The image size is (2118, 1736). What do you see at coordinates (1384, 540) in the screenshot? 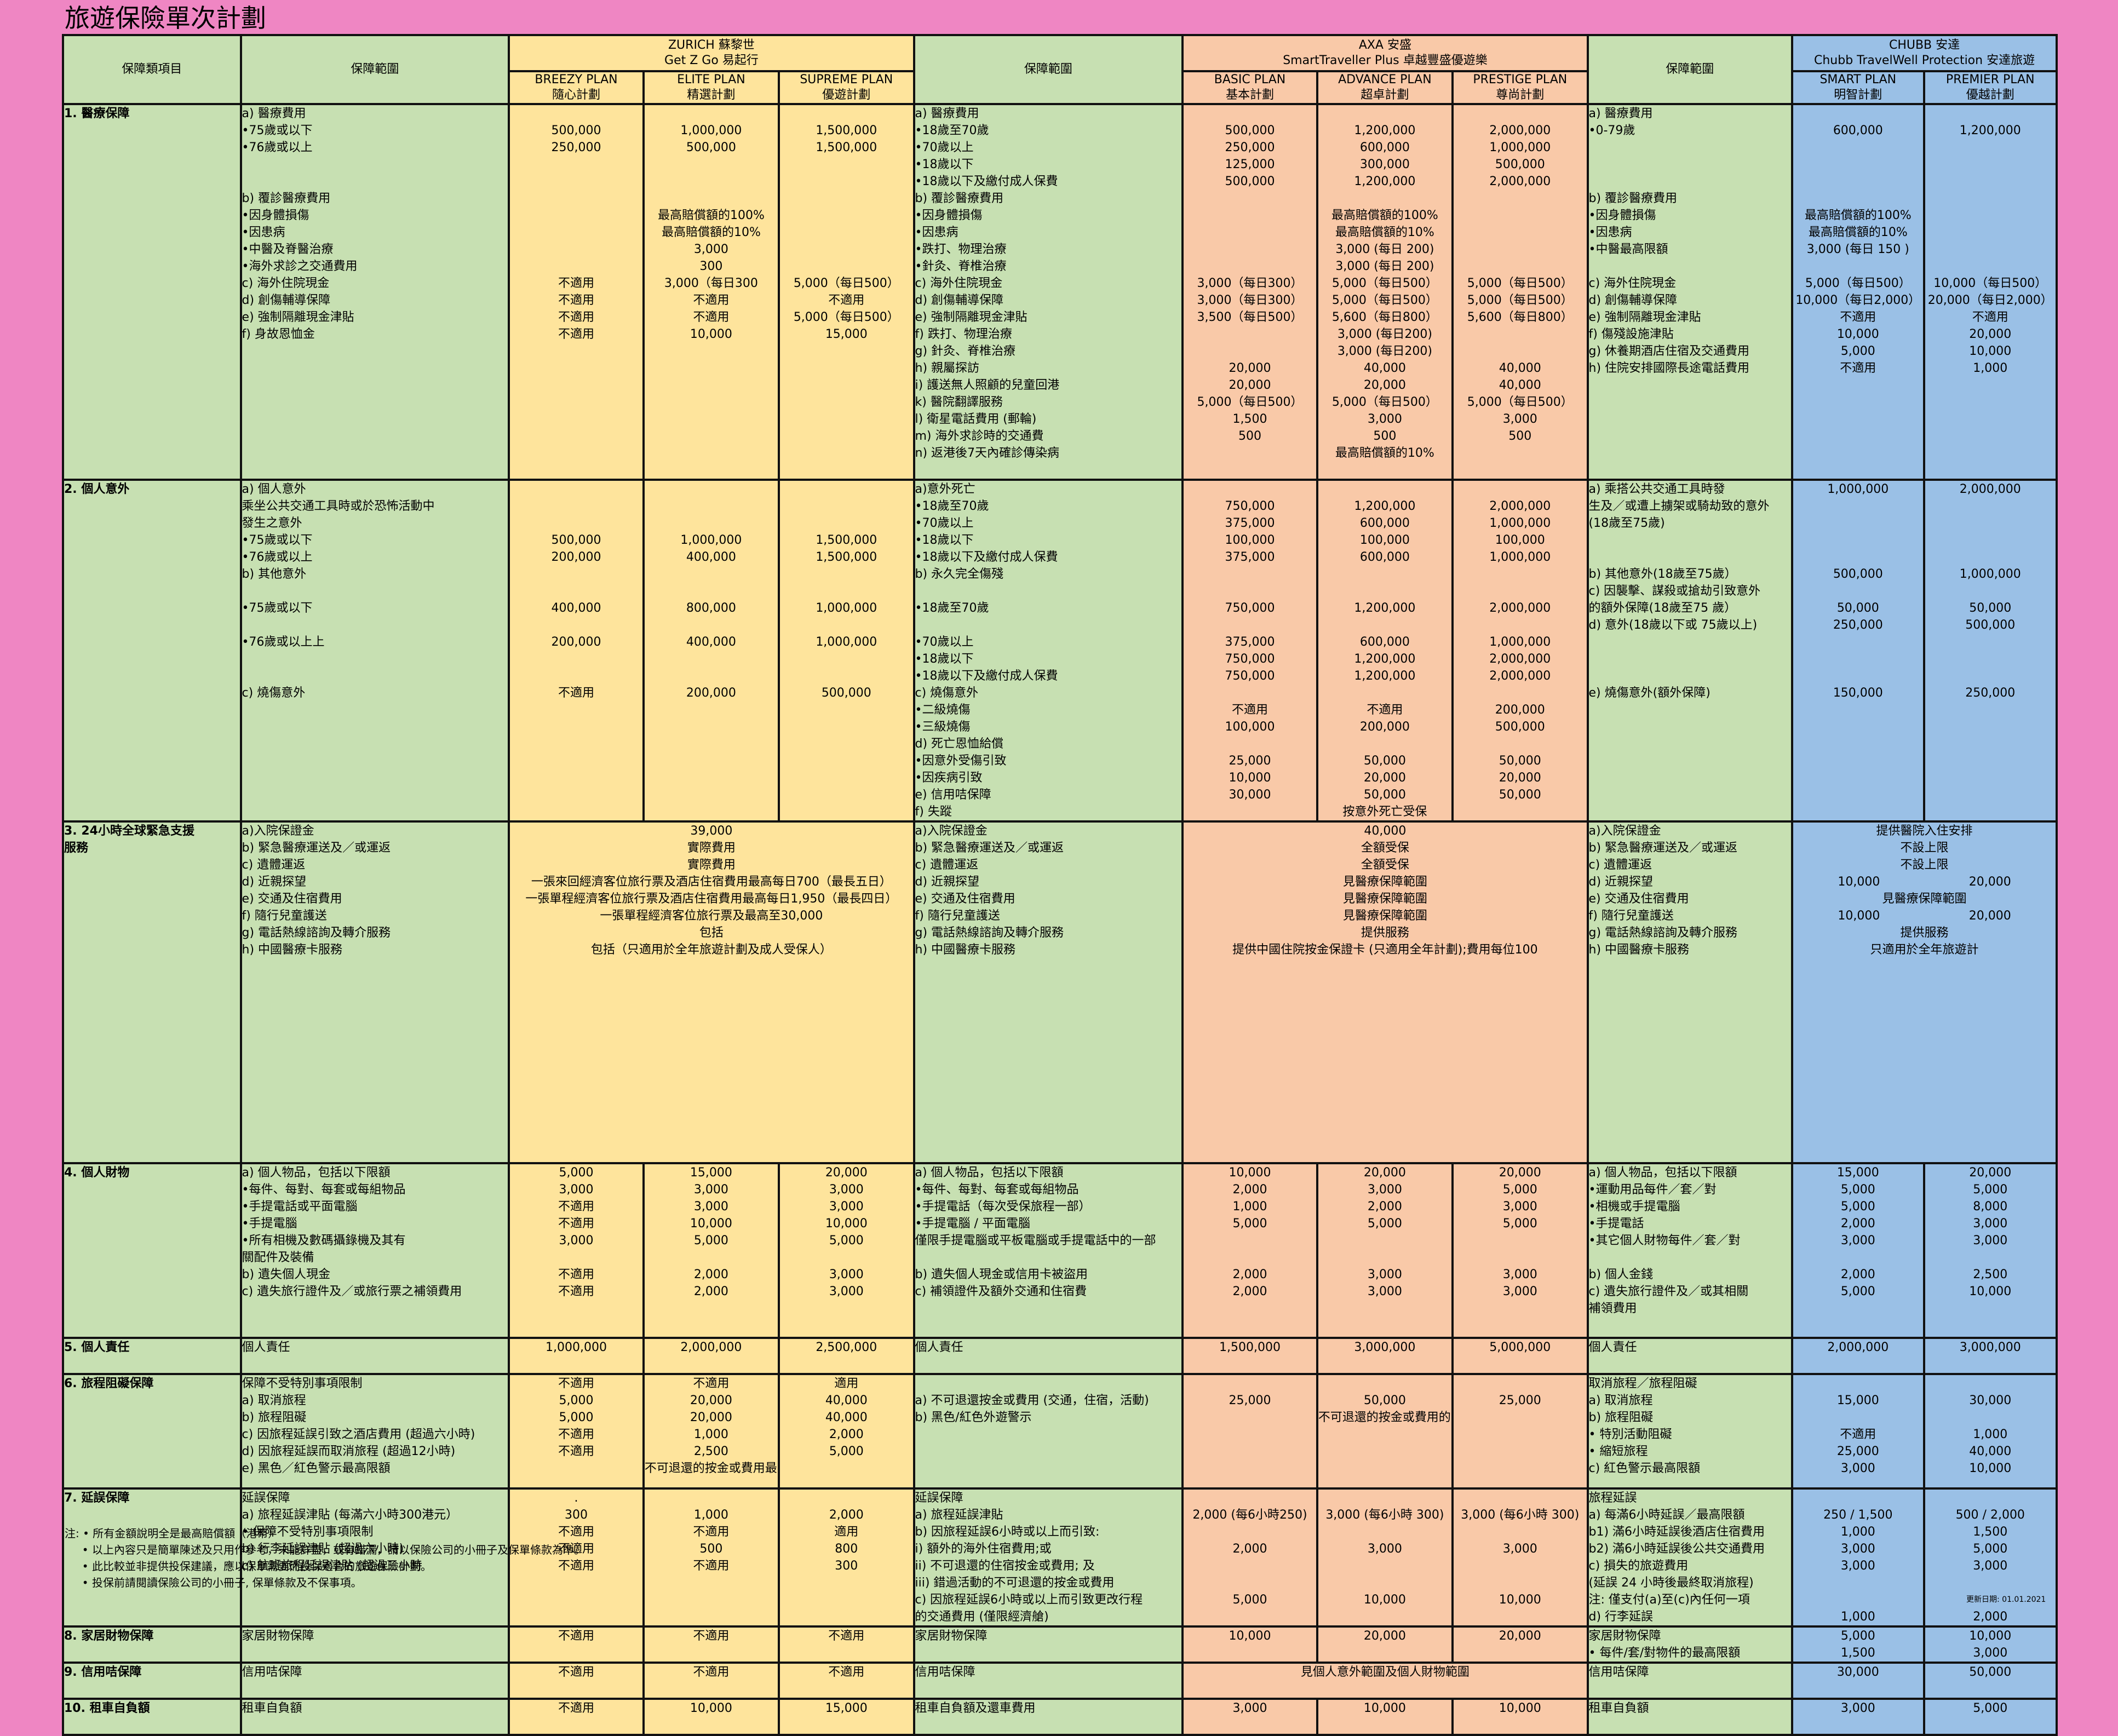
I see `cell-line: 100,000` at bounding box center [1384, 540].